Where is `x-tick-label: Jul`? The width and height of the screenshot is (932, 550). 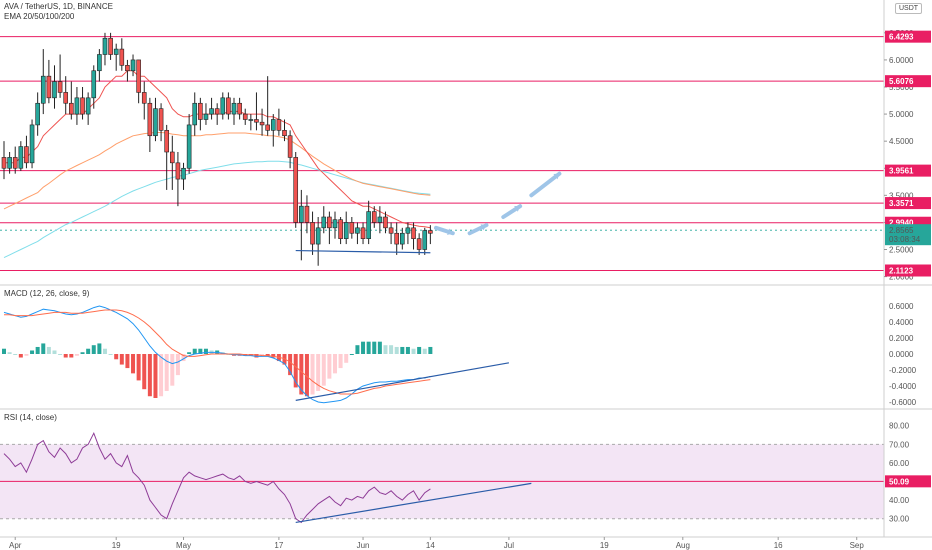
x-tick-label: Jul is located at coordinates (509, 545).